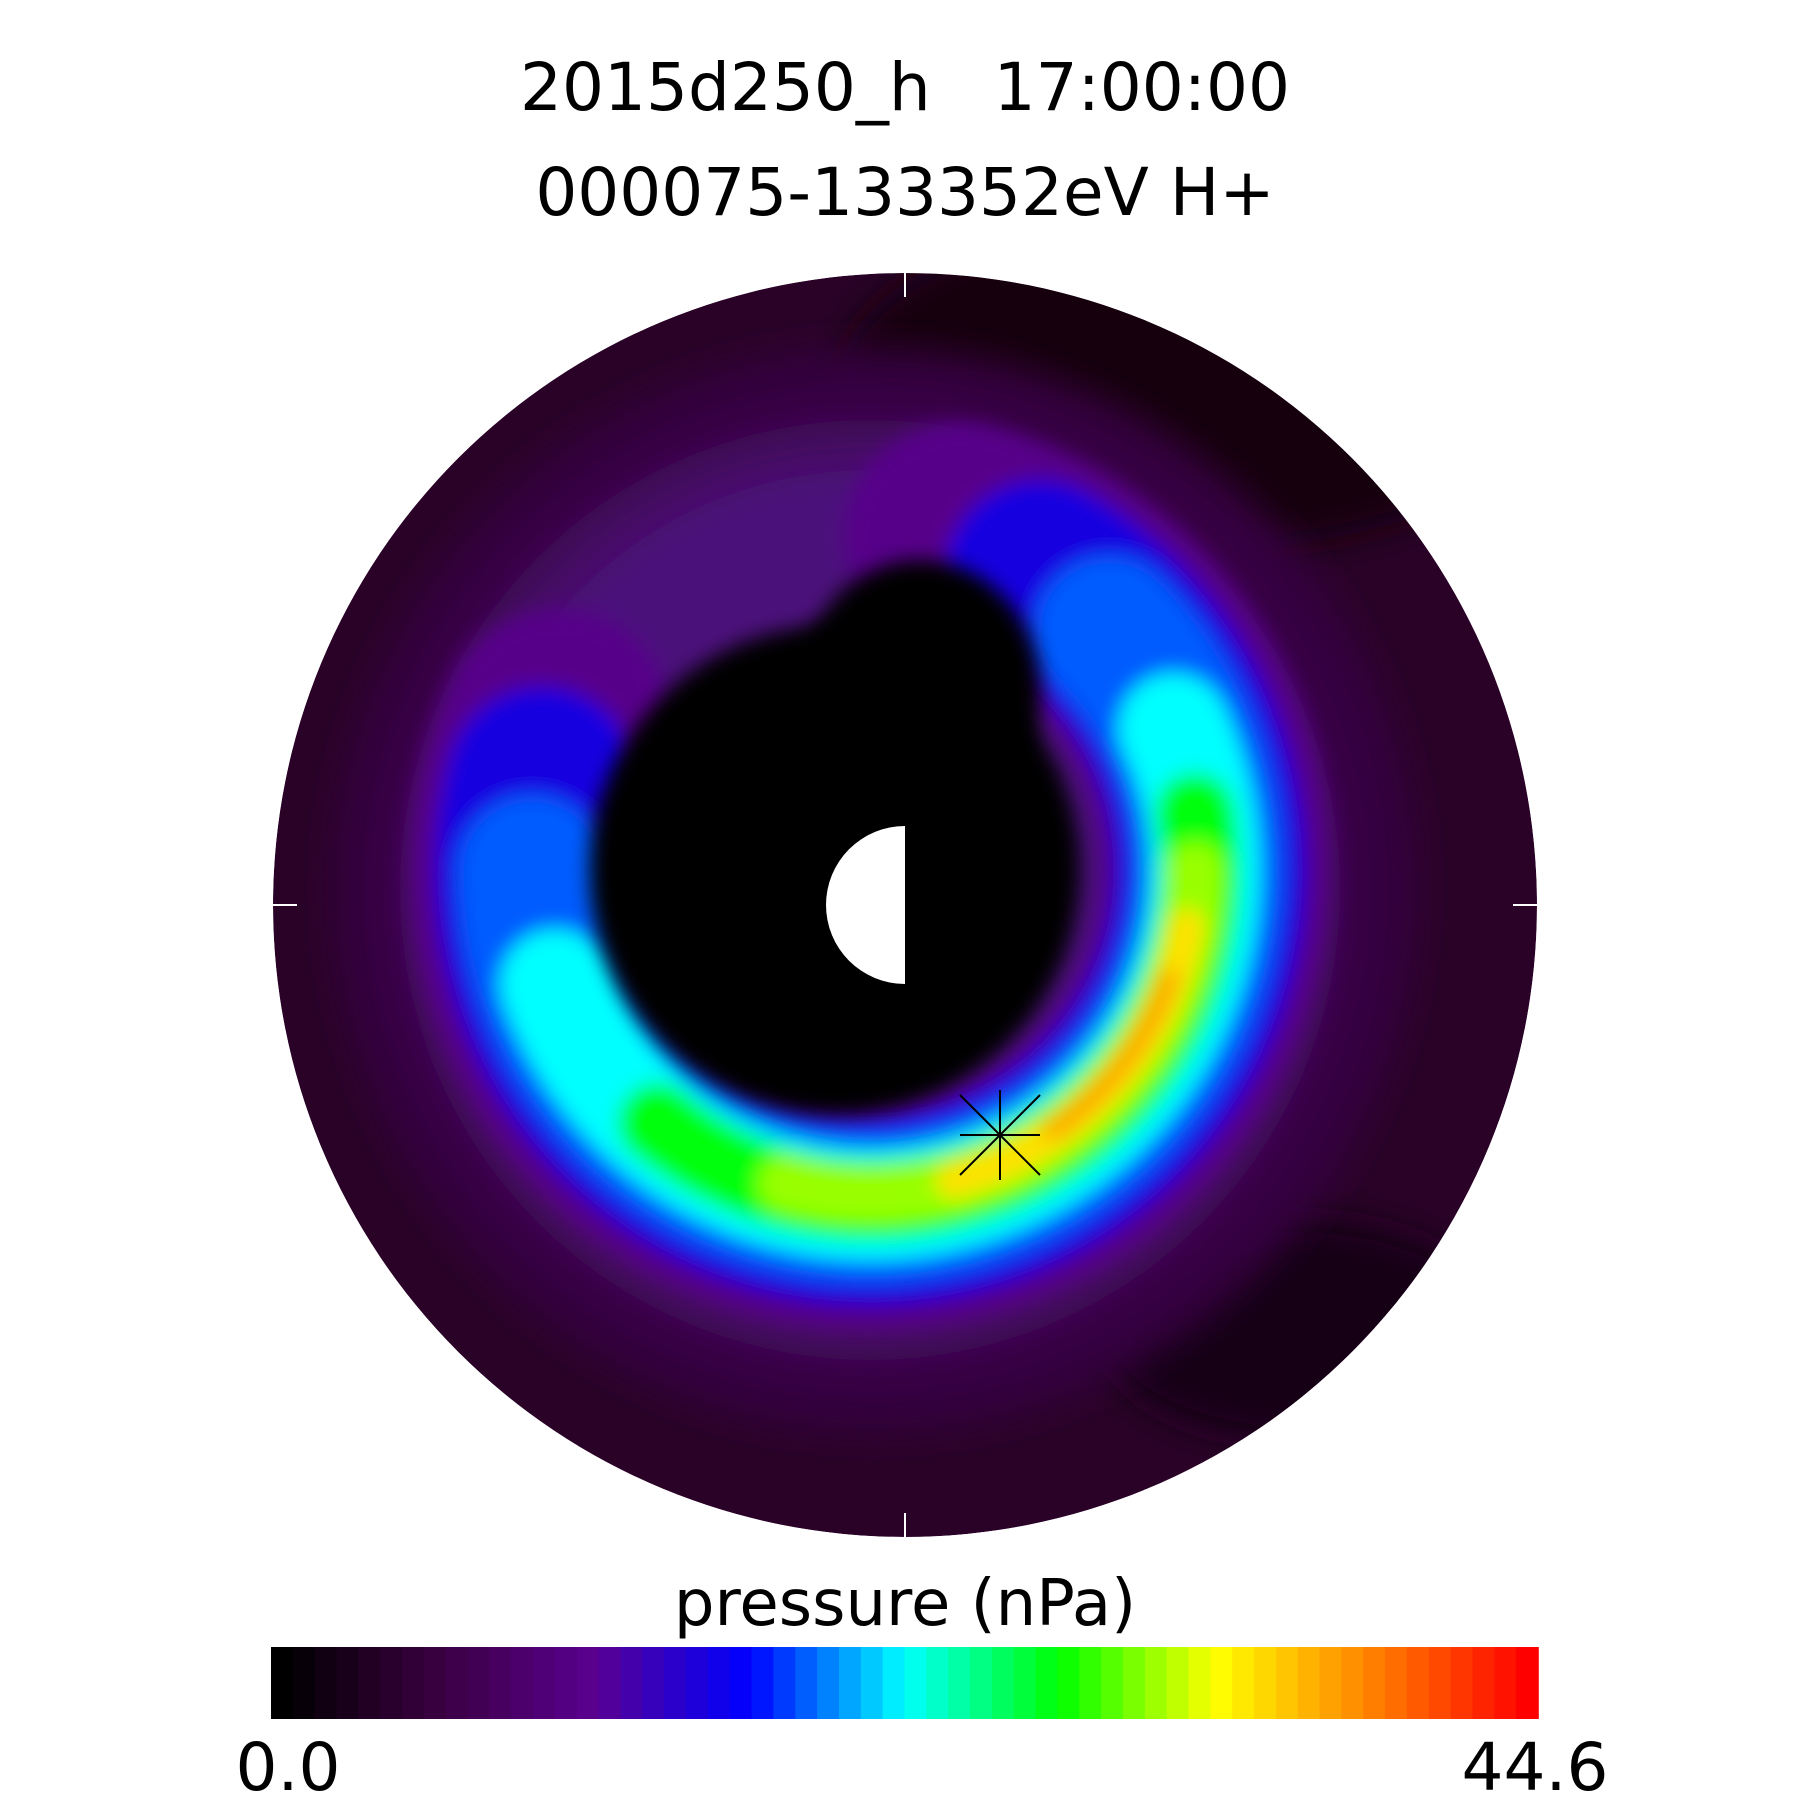  Describe the element at coordinates (920, 690) in the screenshot. I see `inner-hole-upper` at that location.